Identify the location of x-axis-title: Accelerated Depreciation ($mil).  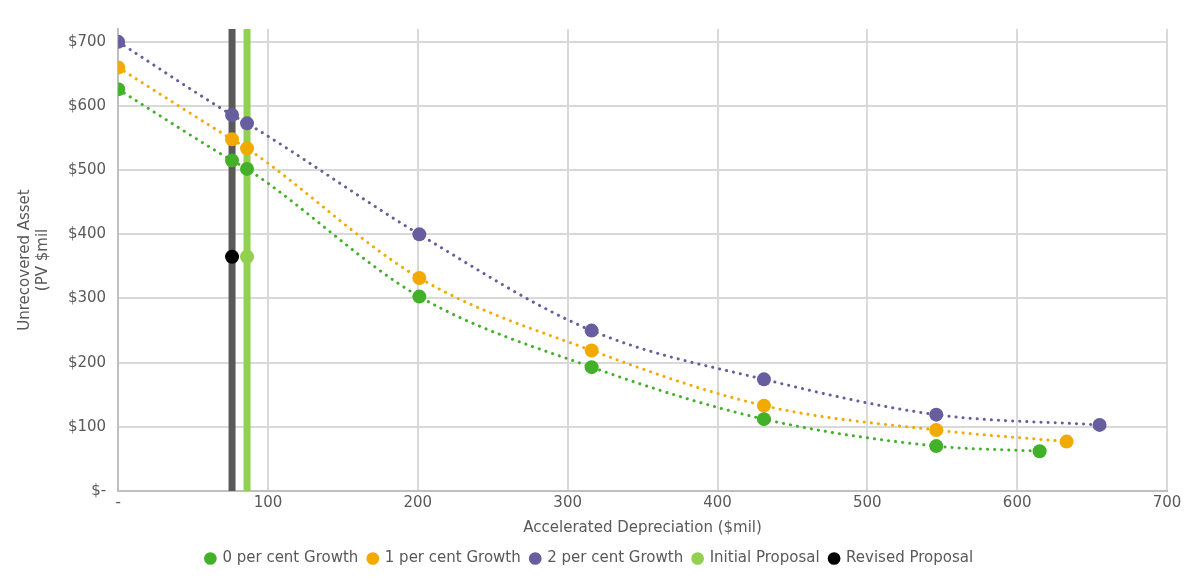
(642, 526).